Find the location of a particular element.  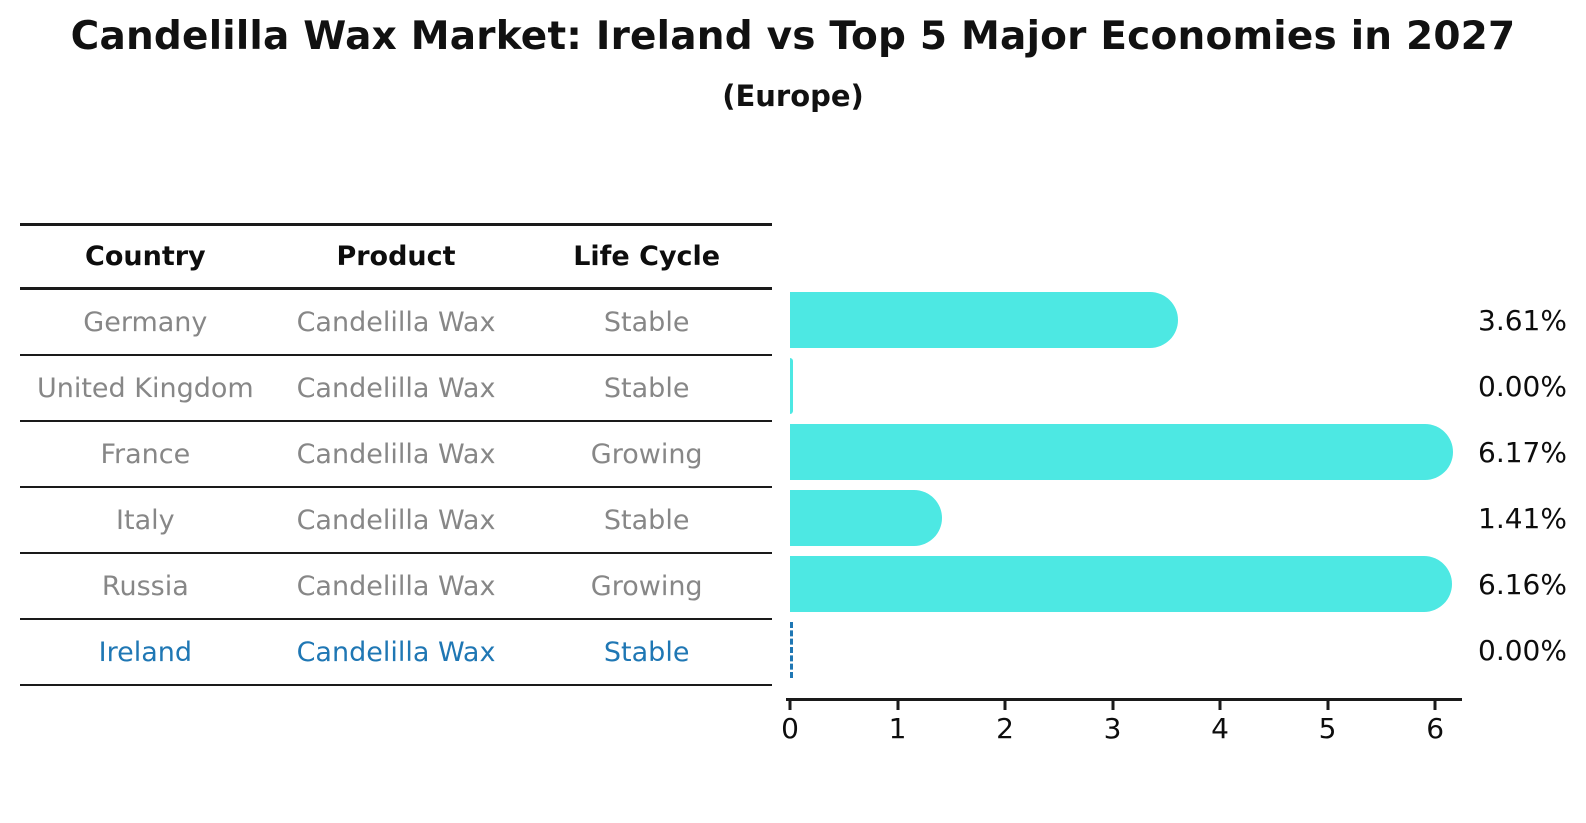

column-header-life-cycle: Life Cycle is located at coordinates (647, 256).